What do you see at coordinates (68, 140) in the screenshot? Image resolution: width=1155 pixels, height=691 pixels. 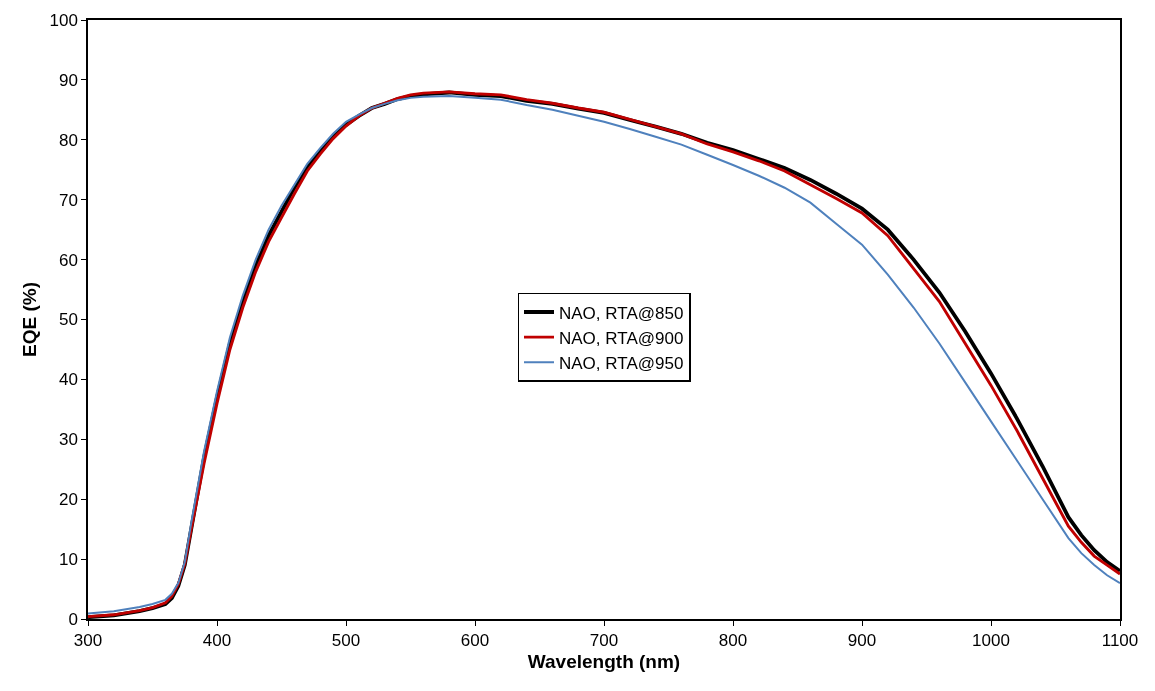 I see `y-tick-label: 80` at bounding box center [68, 140].